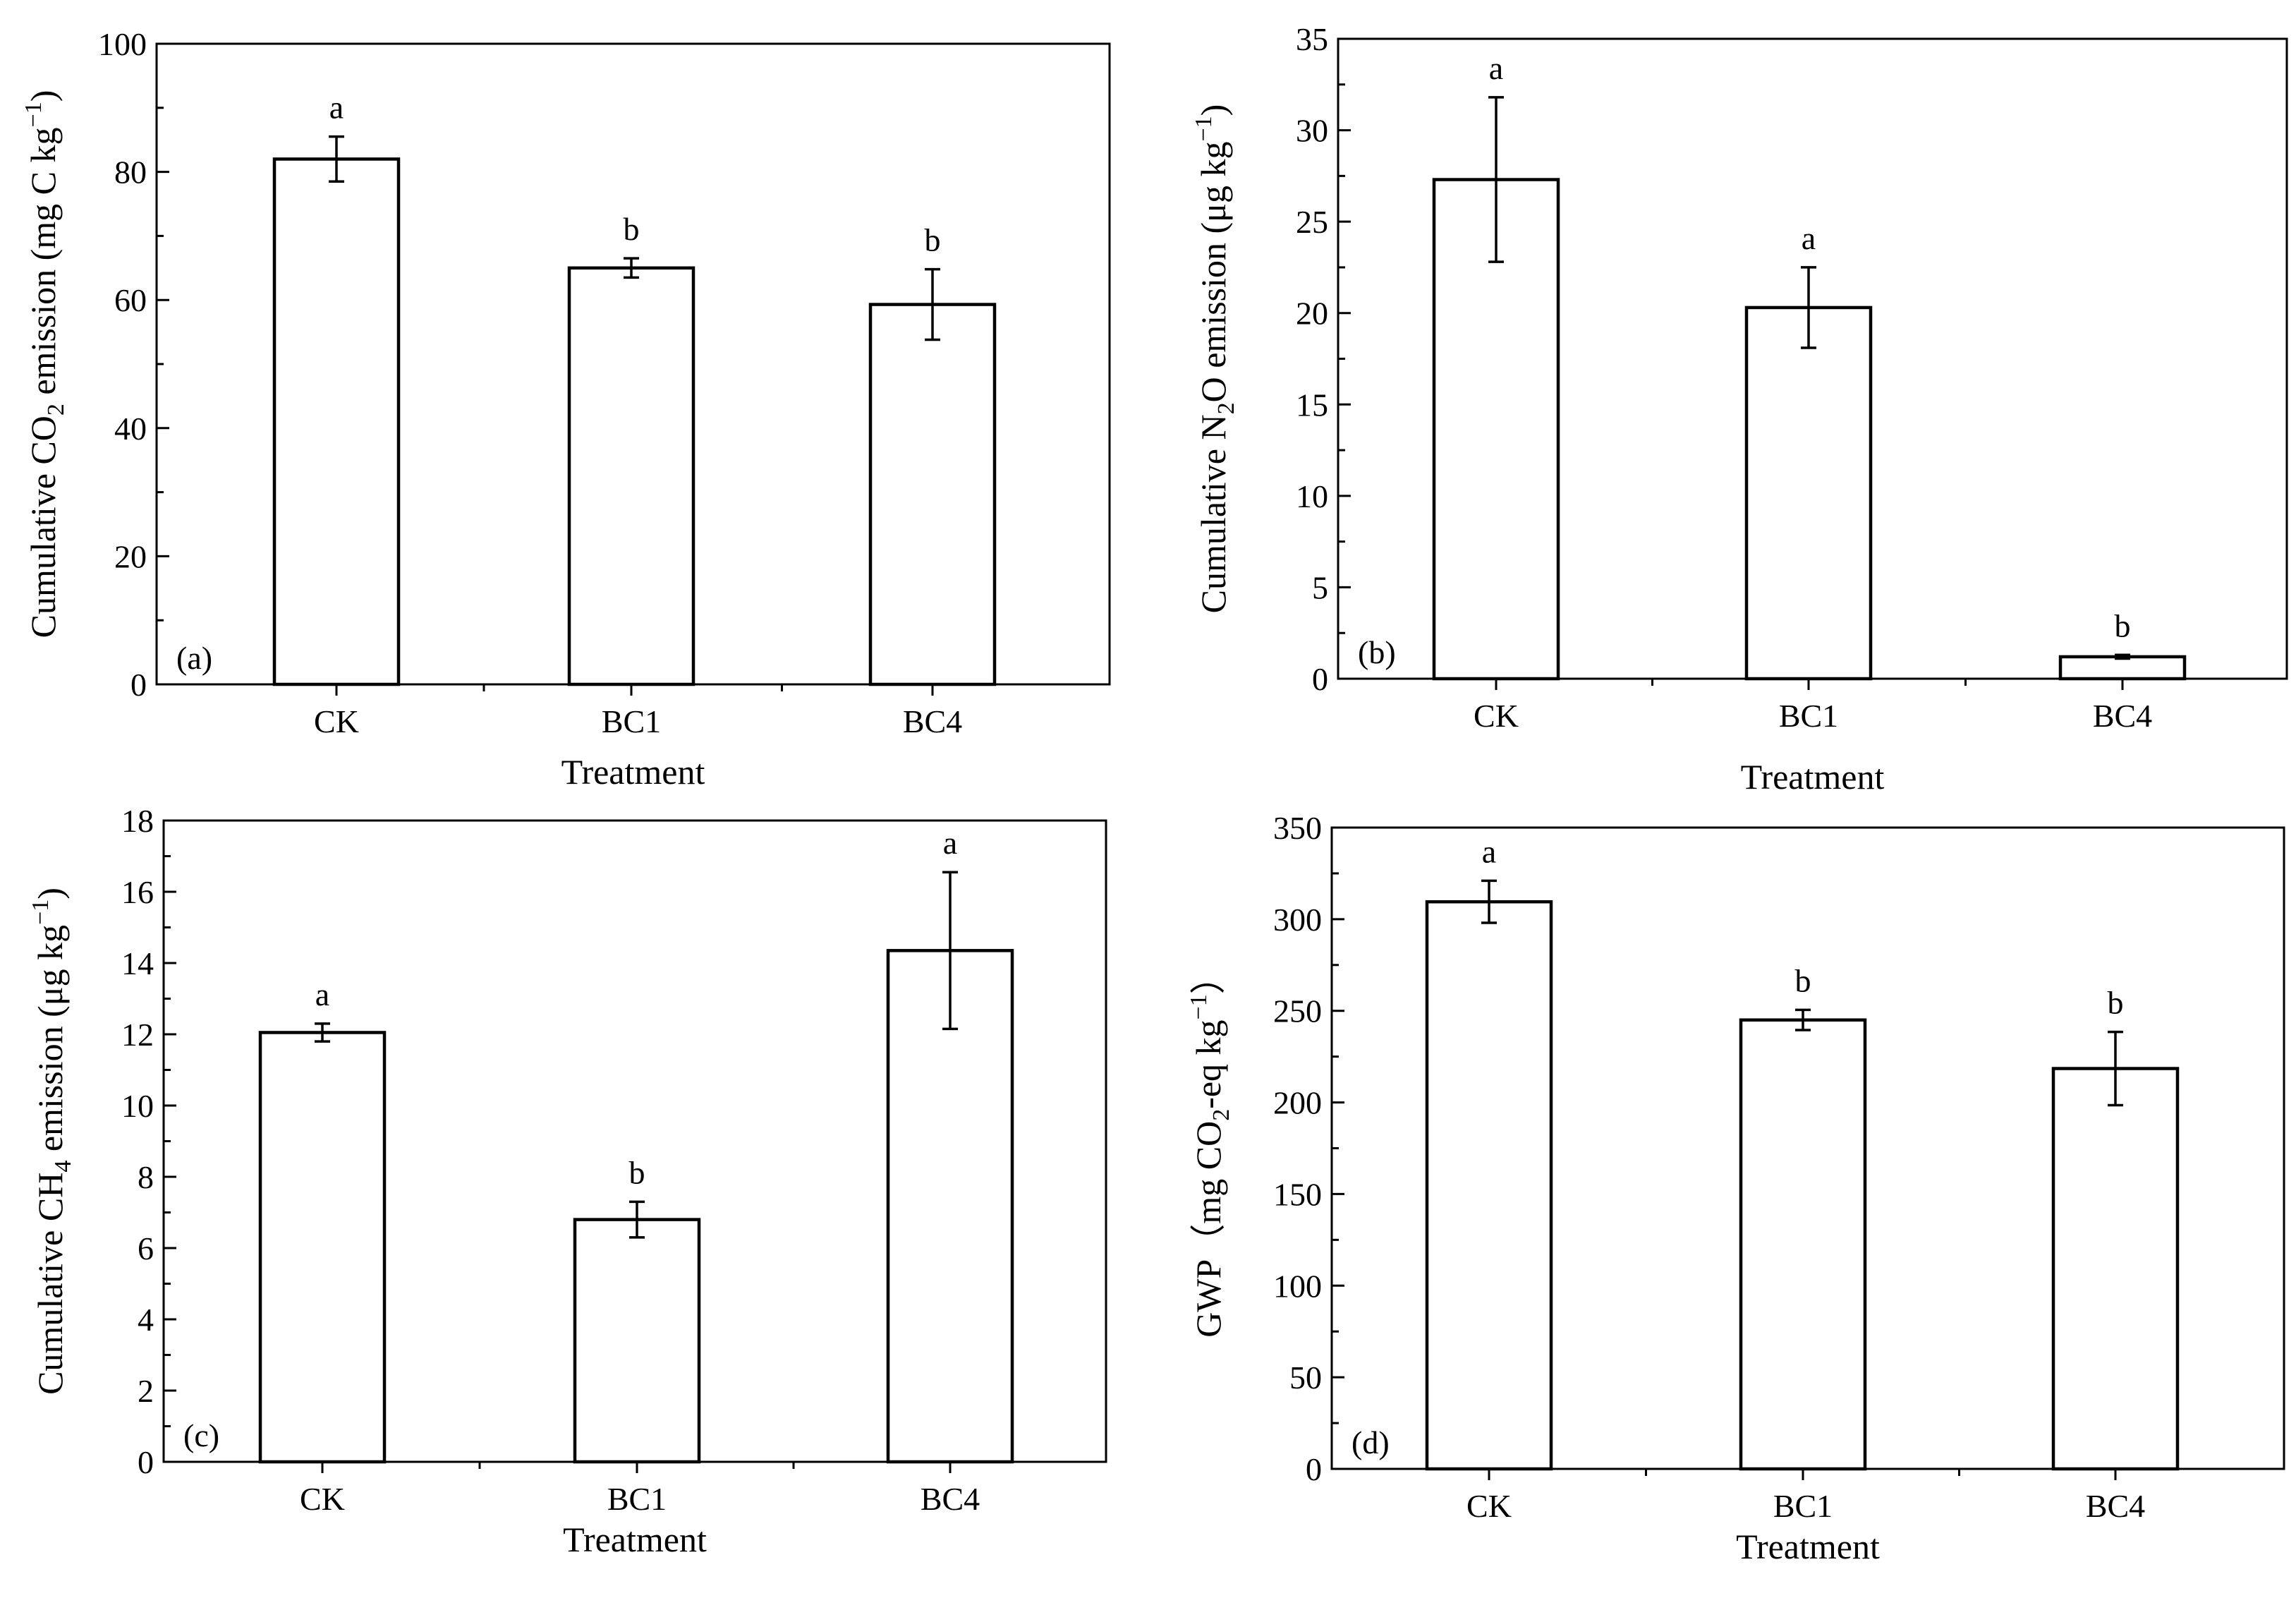 Image resolution: width=2296 pixels, height=1598 pixels. I want to click on y-tick-label: 15, so click(1312, 405).